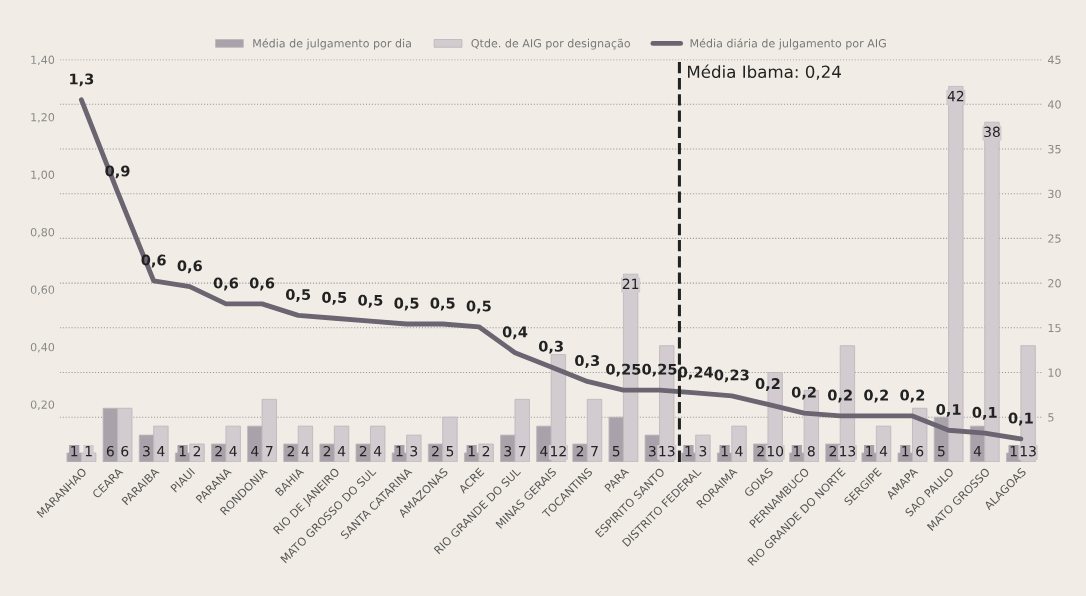  What do you see at coordinates (42, 405) in the screenshot?
I see `y-tick-label: 0,20` at bounding box center [42, 405].